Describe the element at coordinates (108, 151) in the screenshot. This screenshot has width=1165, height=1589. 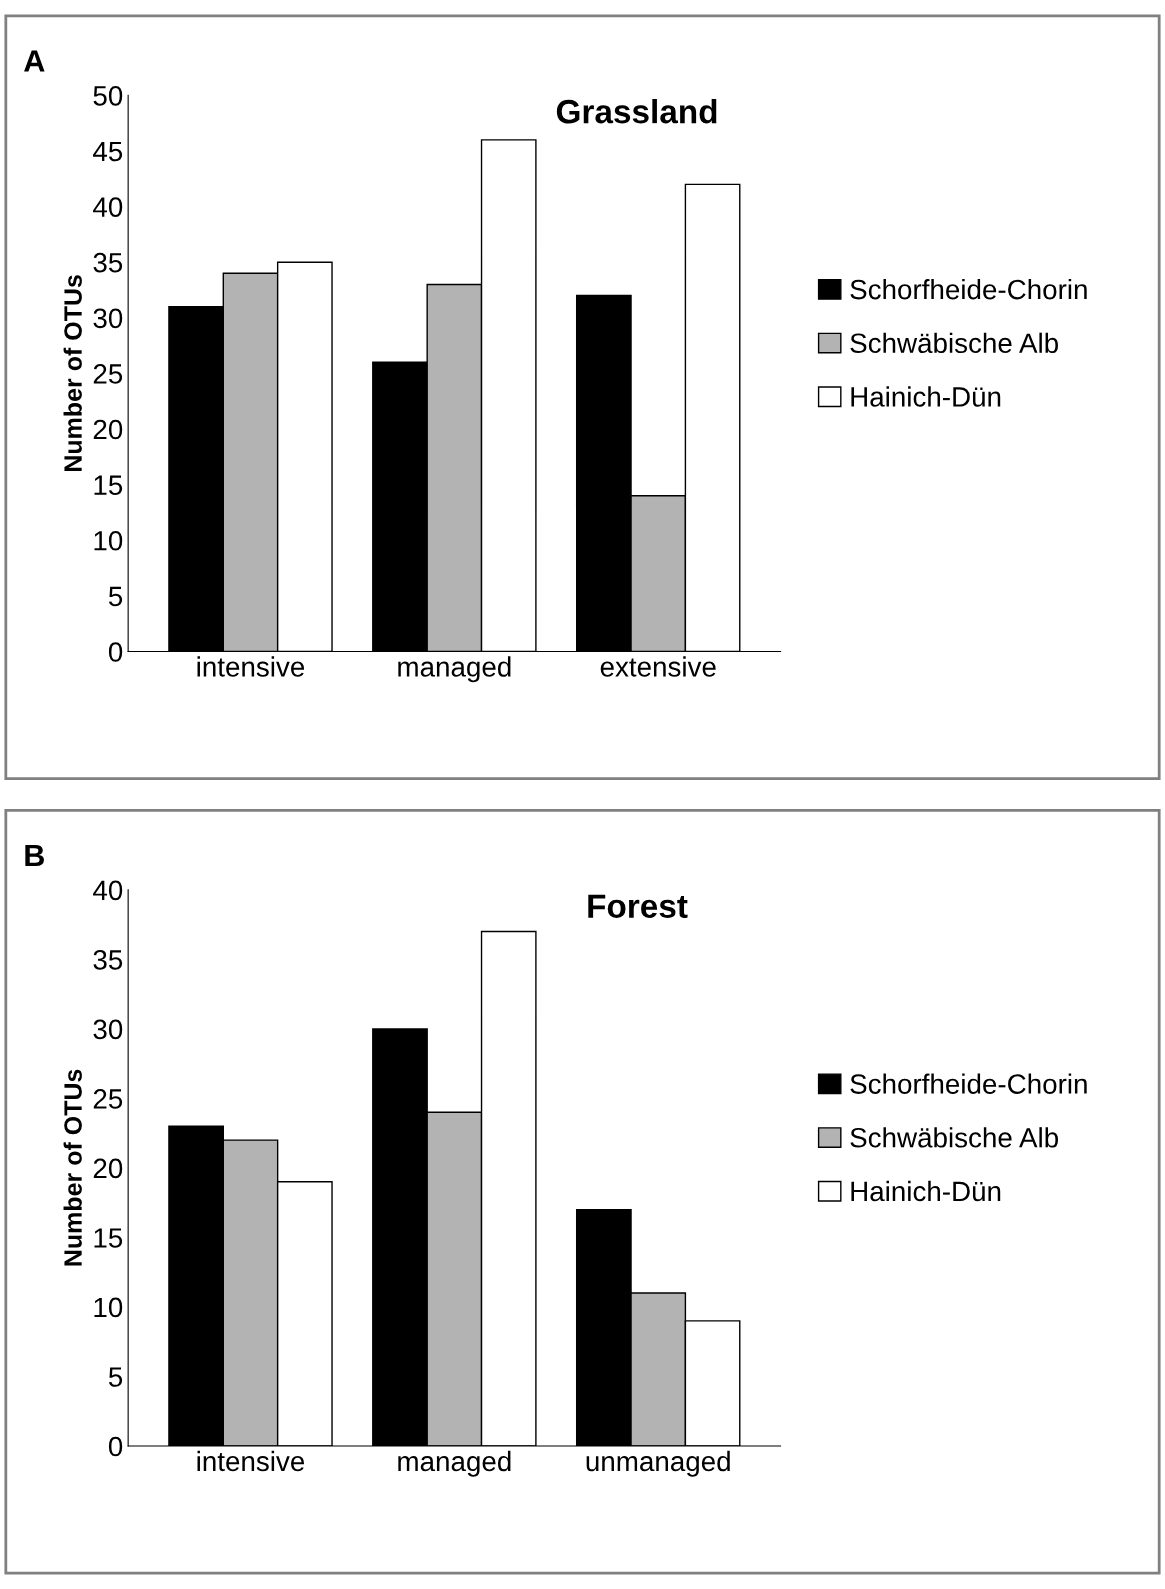
I see `y-tick-label: 45` at that location.